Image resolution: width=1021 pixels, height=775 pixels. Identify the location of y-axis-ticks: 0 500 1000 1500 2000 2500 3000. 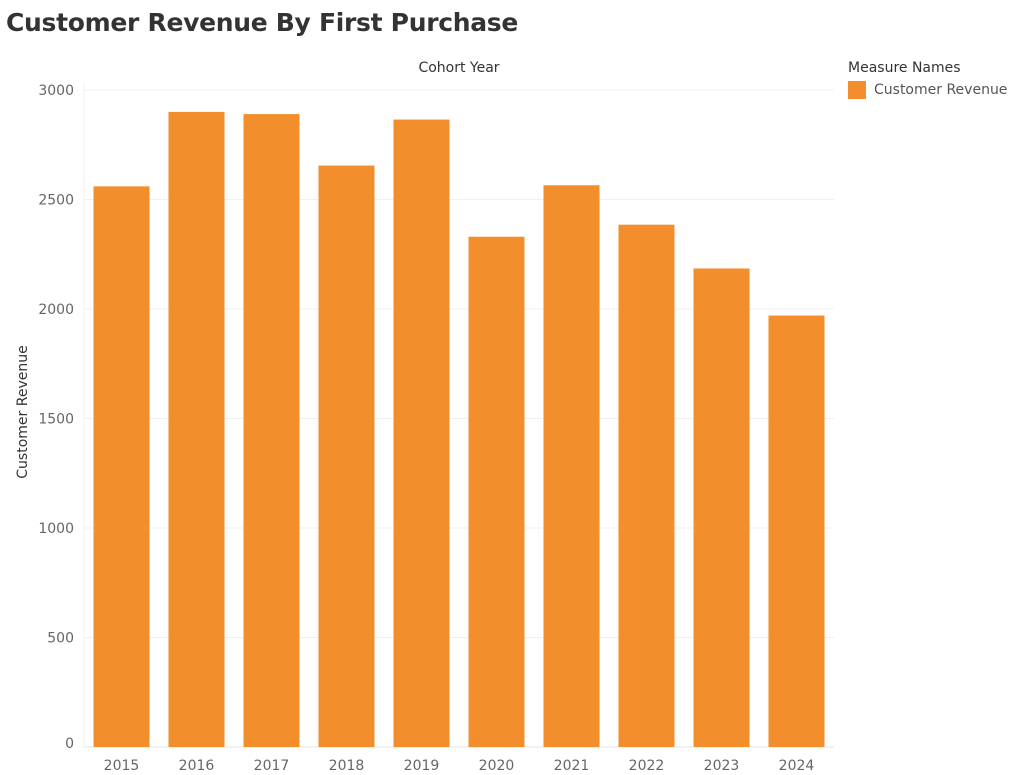
(56, 417).